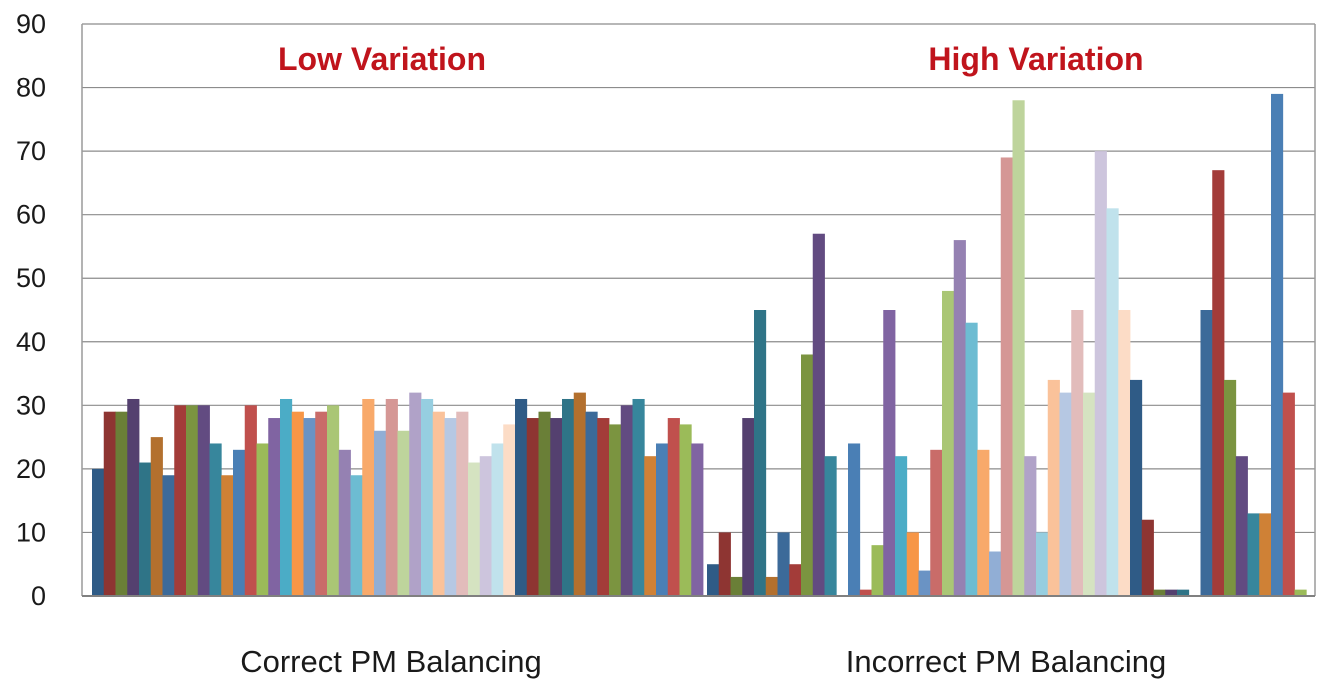 This screenshot has height=688, width=1331. I want to click on y-tick-label: 70, so click(31, 151).